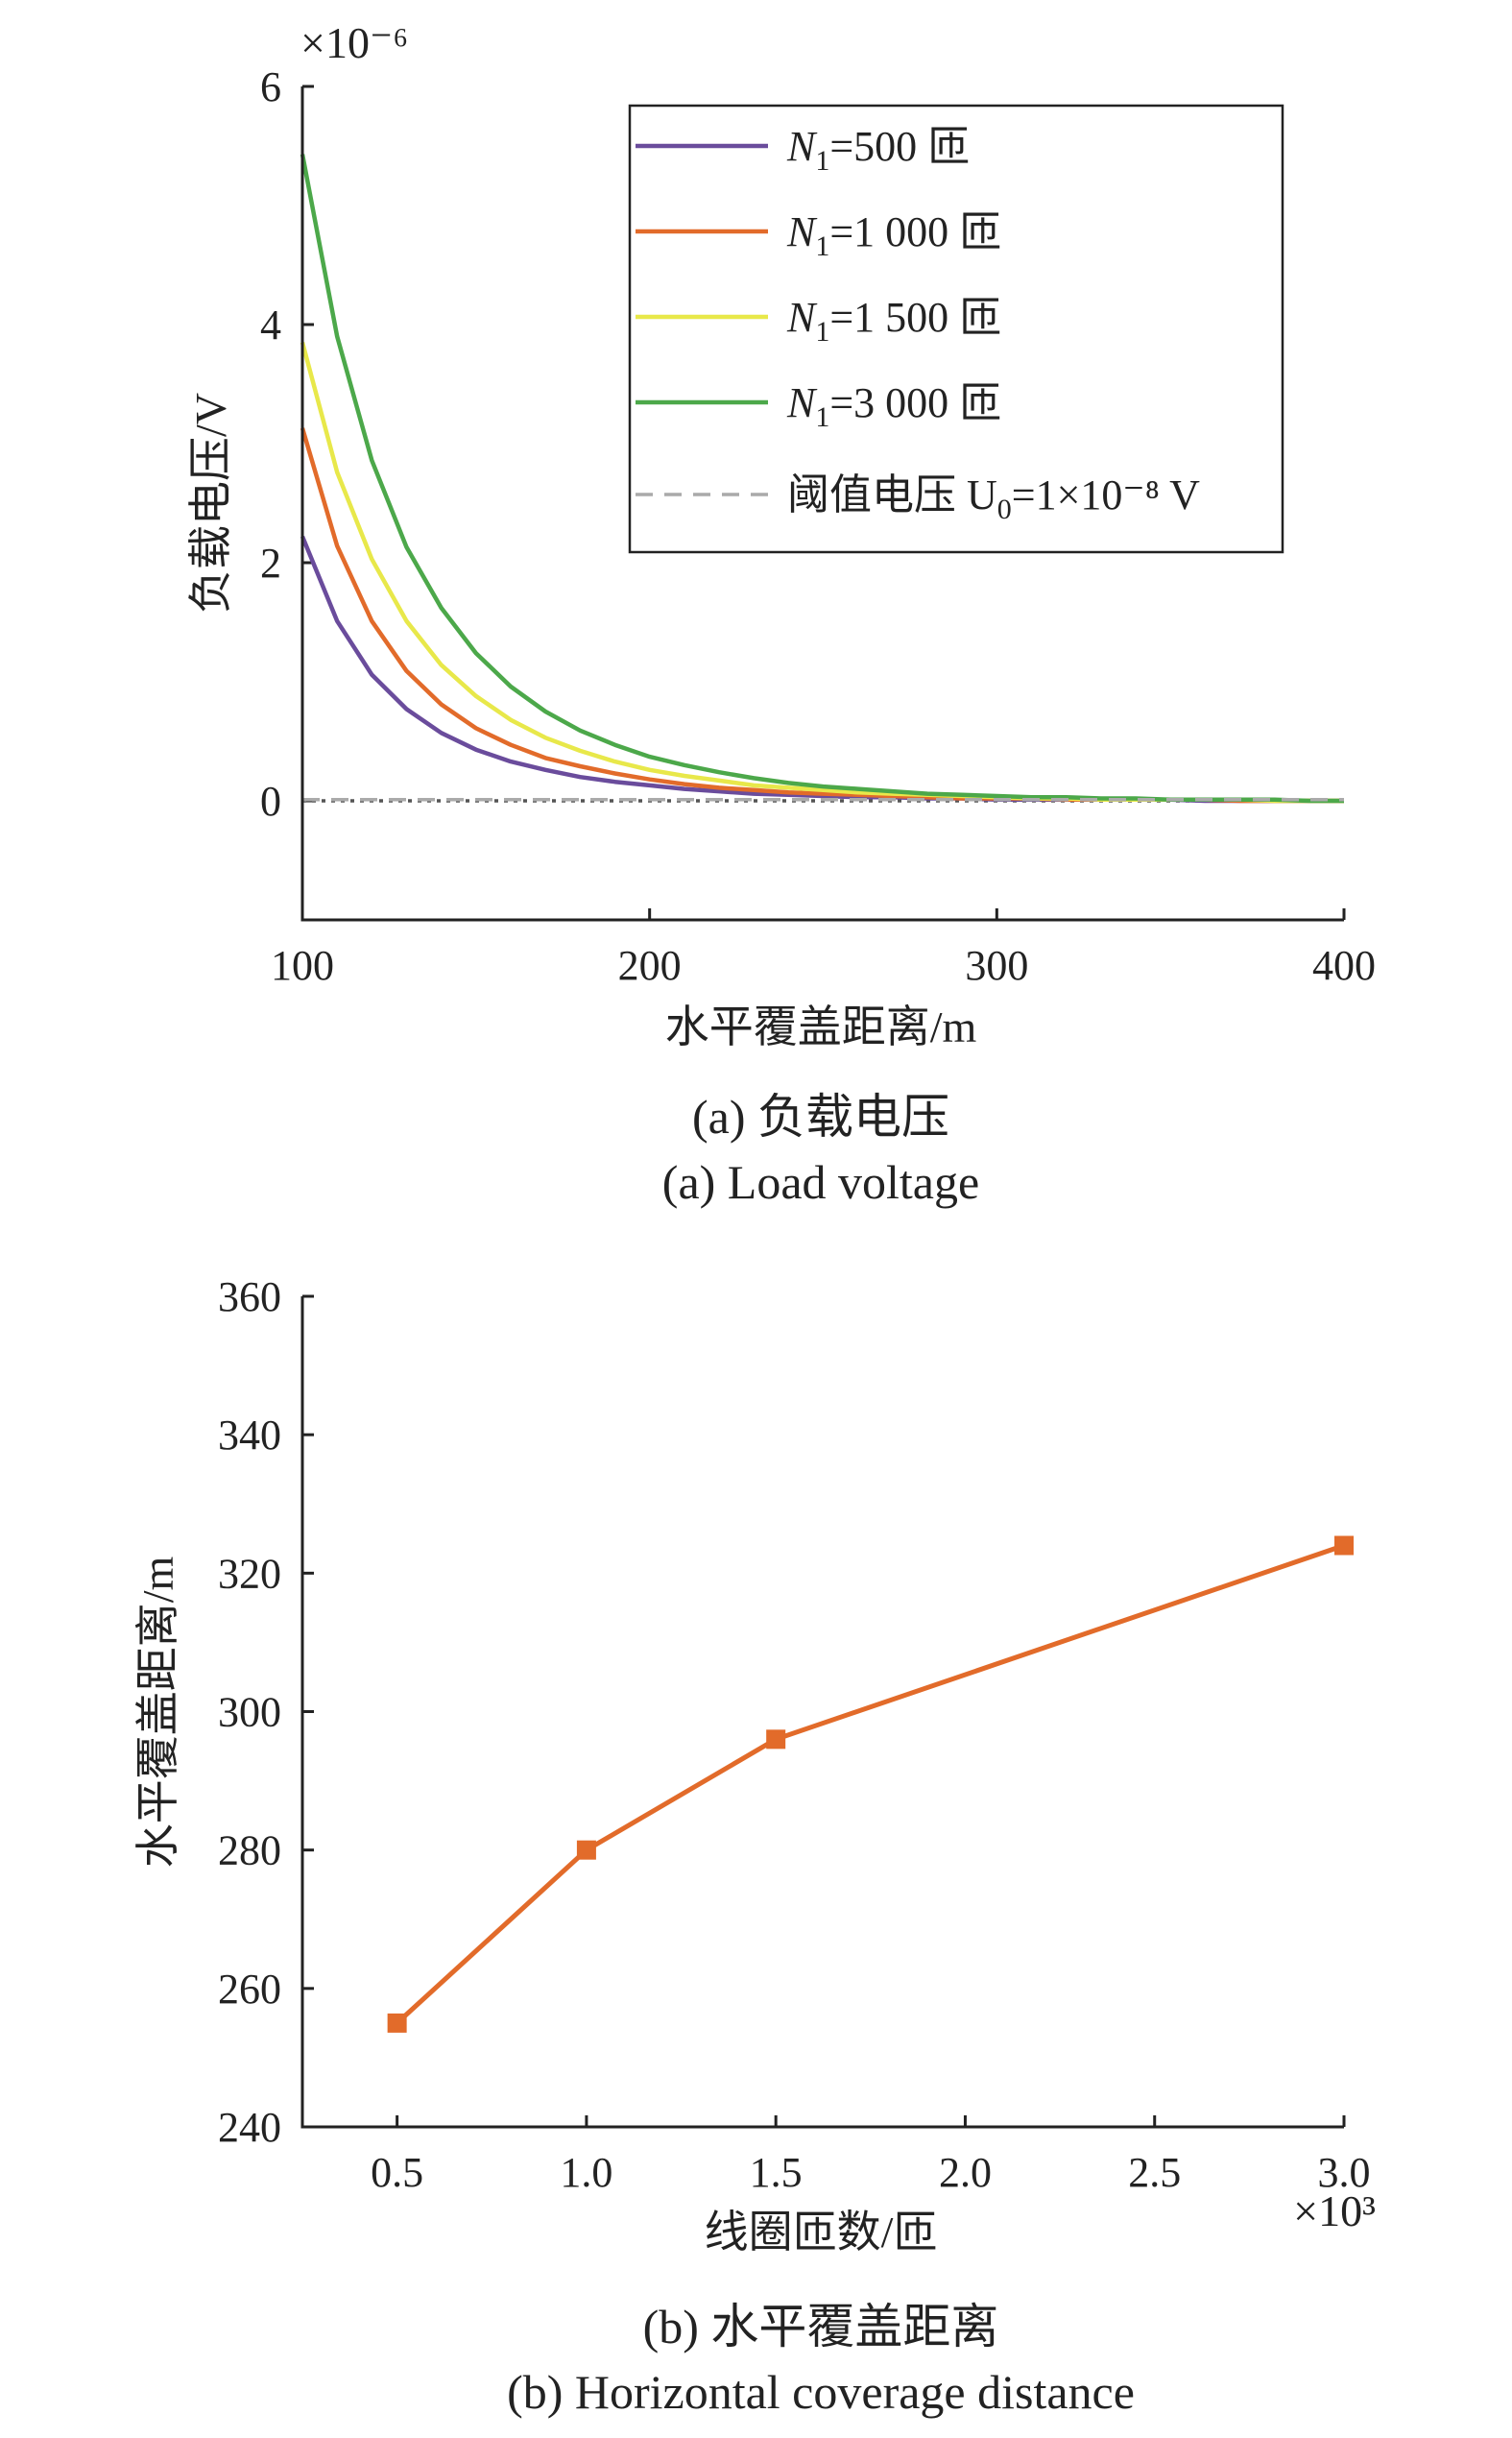  Describe the element at coordinates (821, 1026) in the screenshot. I see `chart-a-x-label: 水平覆盖距离/m` at that location.